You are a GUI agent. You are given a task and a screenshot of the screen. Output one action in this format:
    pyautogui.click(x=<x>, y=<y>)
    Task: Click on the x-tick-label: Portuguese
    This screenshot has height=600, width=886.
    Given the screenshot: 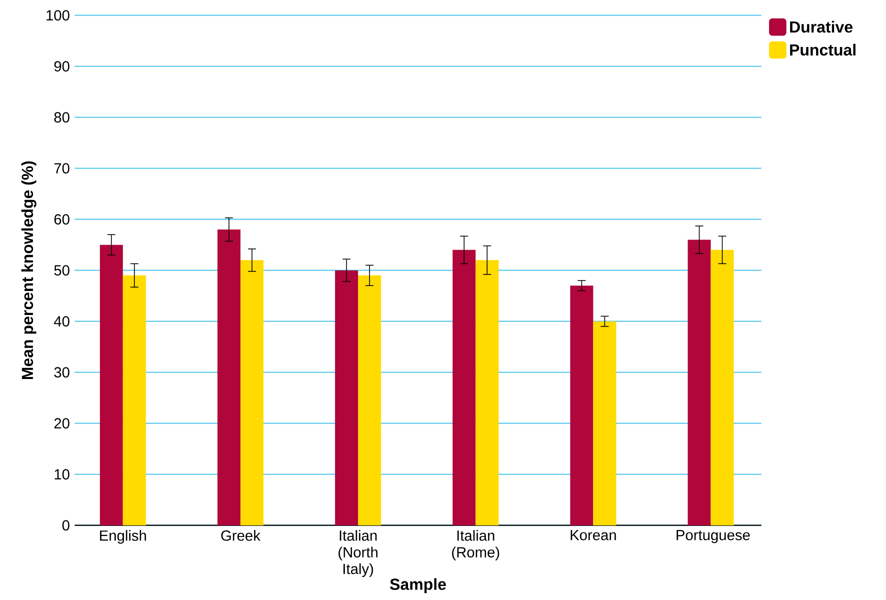 What is the action you would take?
    pyautogui.click(x=713, y=537)
    